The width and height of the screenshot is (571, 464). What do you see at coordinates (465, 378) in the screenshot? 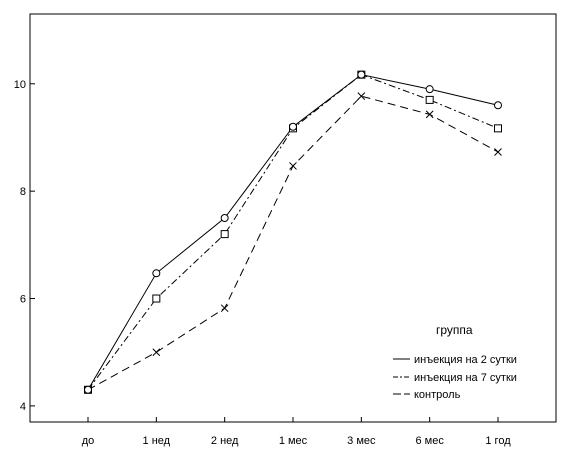
I see `legend-label: инъекция на 7 сутки` at bounding box center [465, 378].